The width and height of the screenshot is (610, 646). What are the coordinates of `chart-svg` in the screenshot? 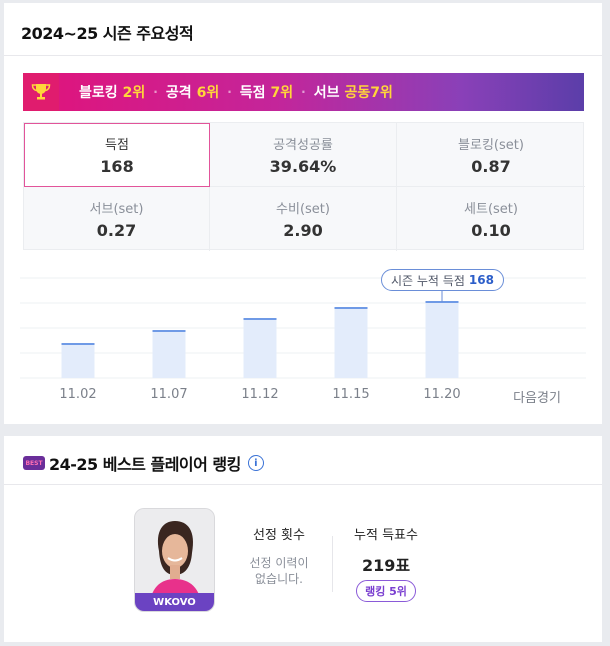 It's located at (303, 328).